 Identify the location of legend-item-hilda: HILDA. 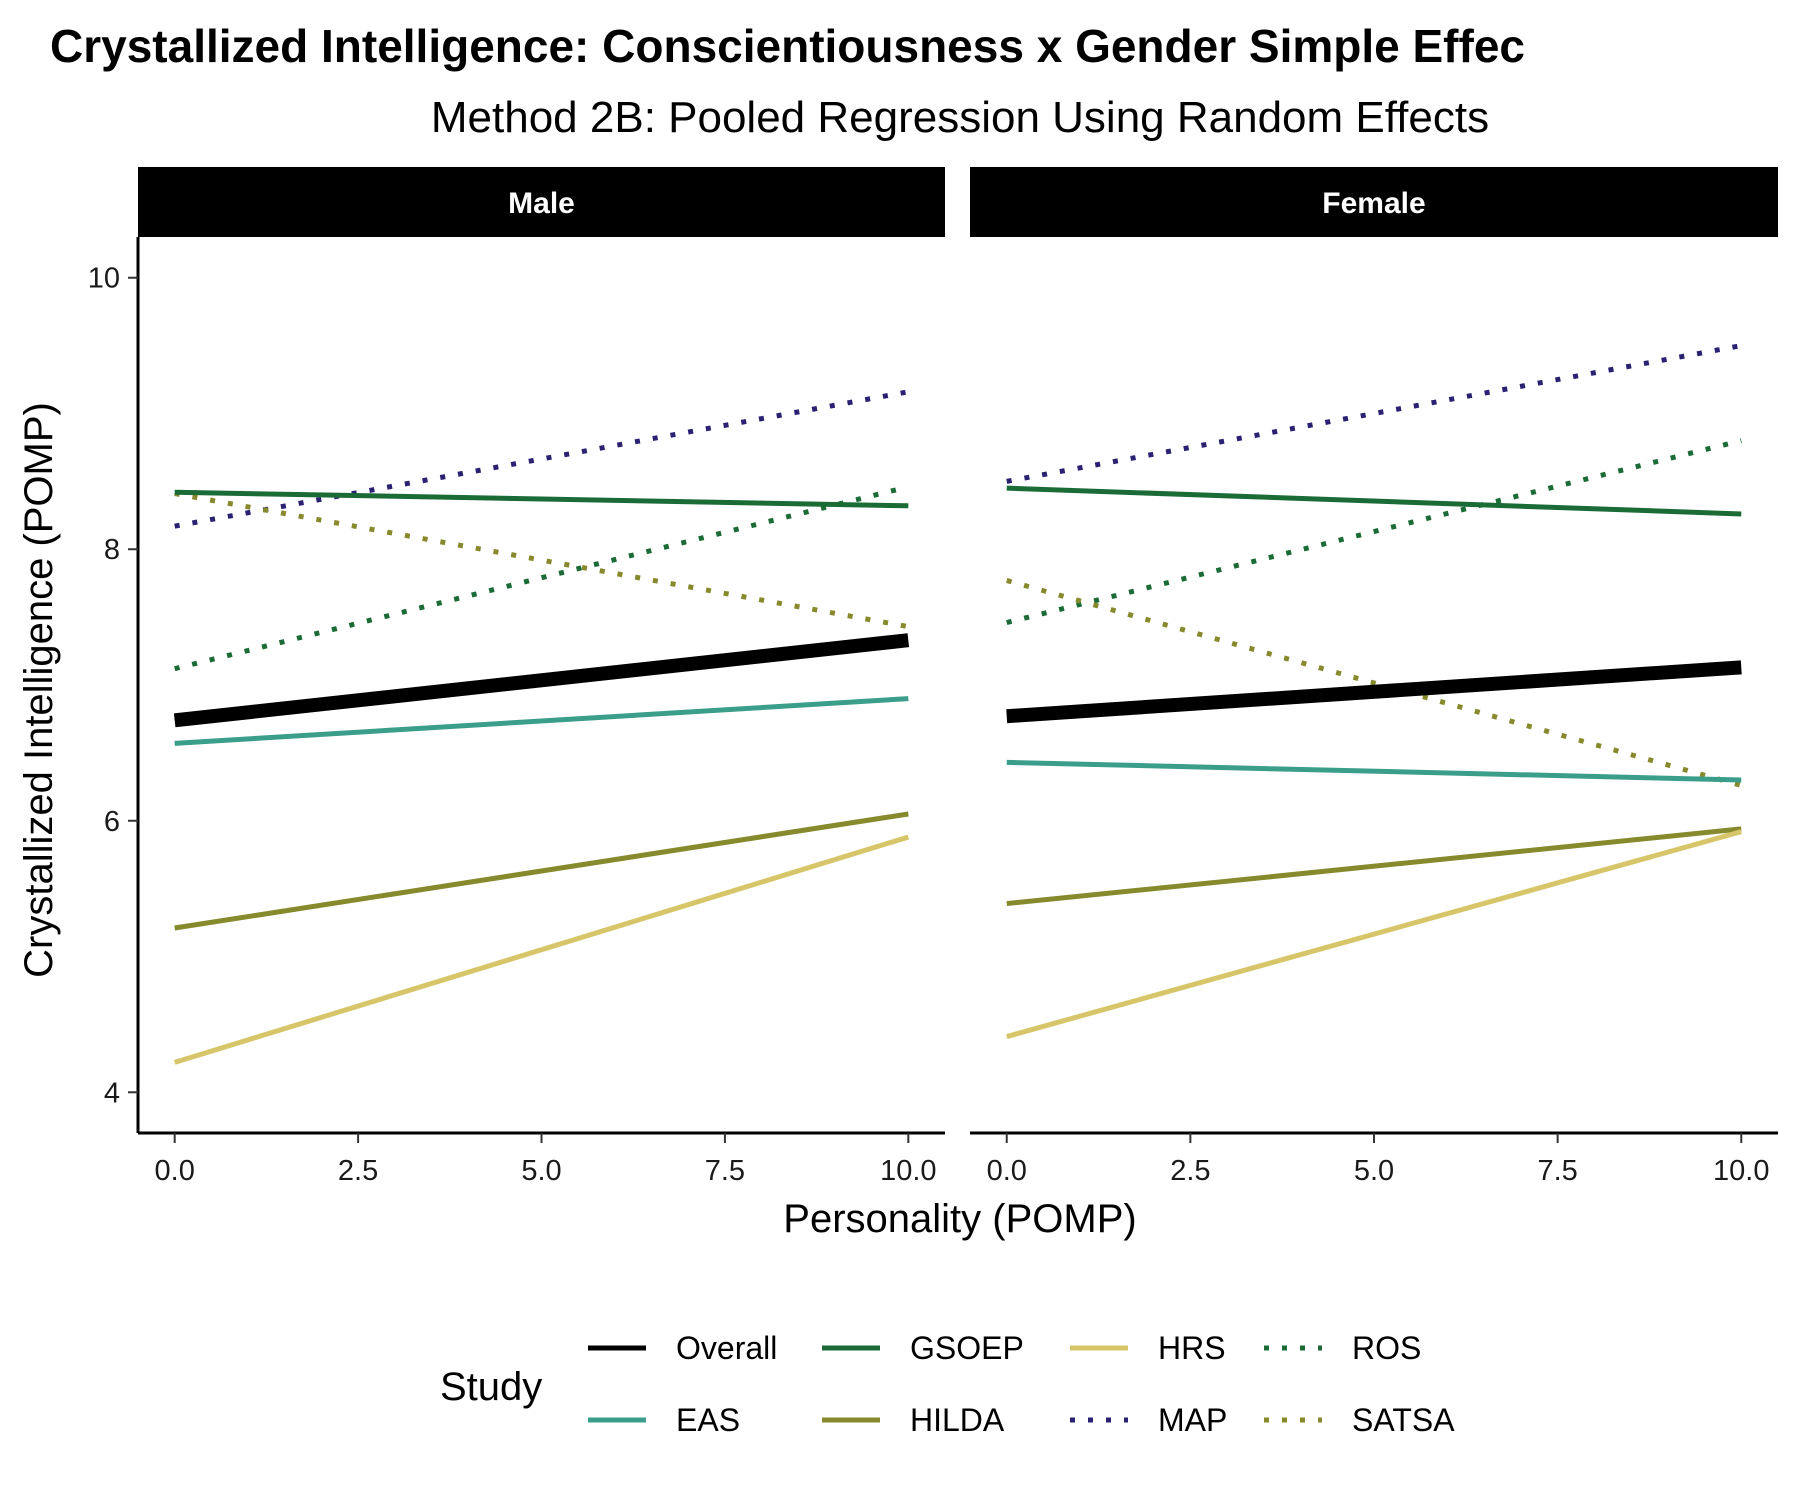
(913, 1420).